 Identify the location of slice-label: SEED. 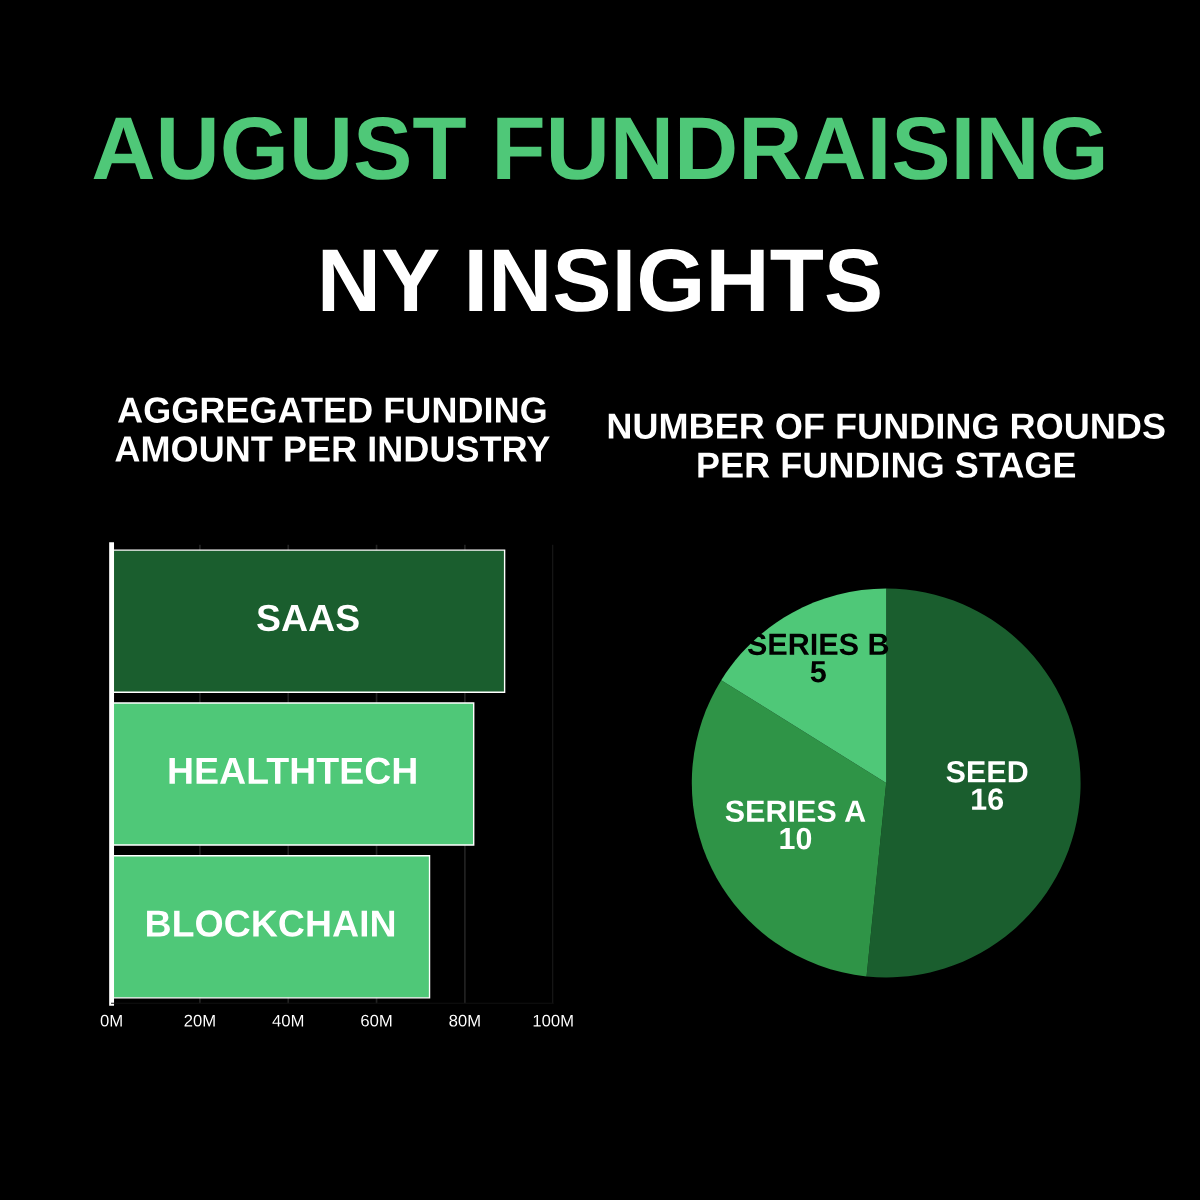
(987, 772).